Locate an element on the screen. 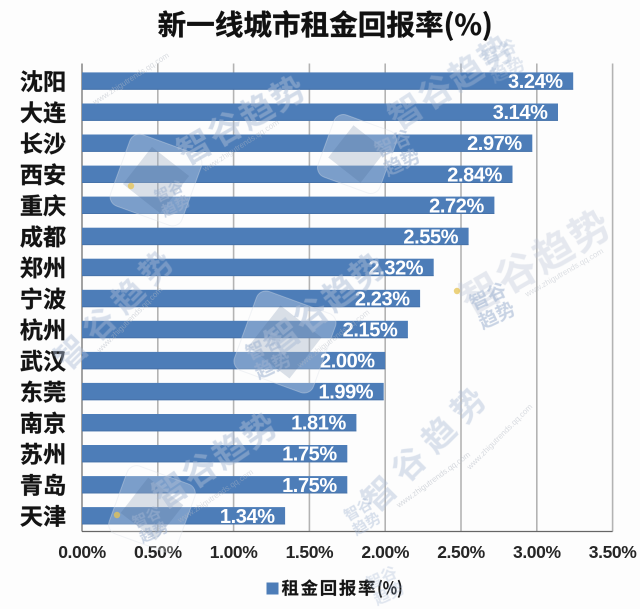 This screenshot has width=640, height=609. svg-text: 1.50% is located at coordinates (310, 552).